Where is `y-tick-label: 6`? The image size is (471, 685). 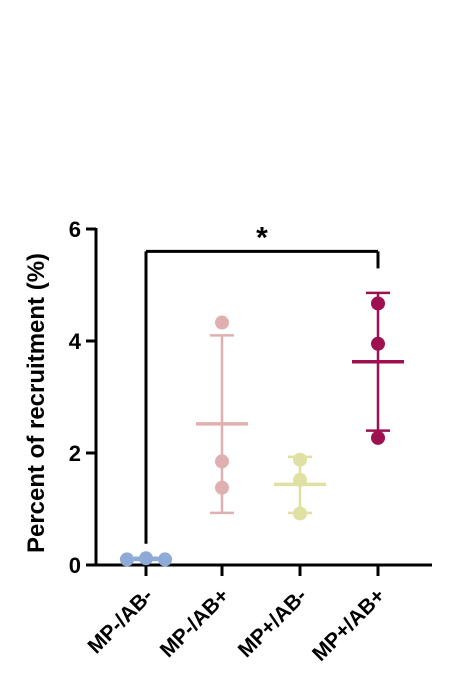
y-tick-label: 6 is located at coordinates (75, 229).